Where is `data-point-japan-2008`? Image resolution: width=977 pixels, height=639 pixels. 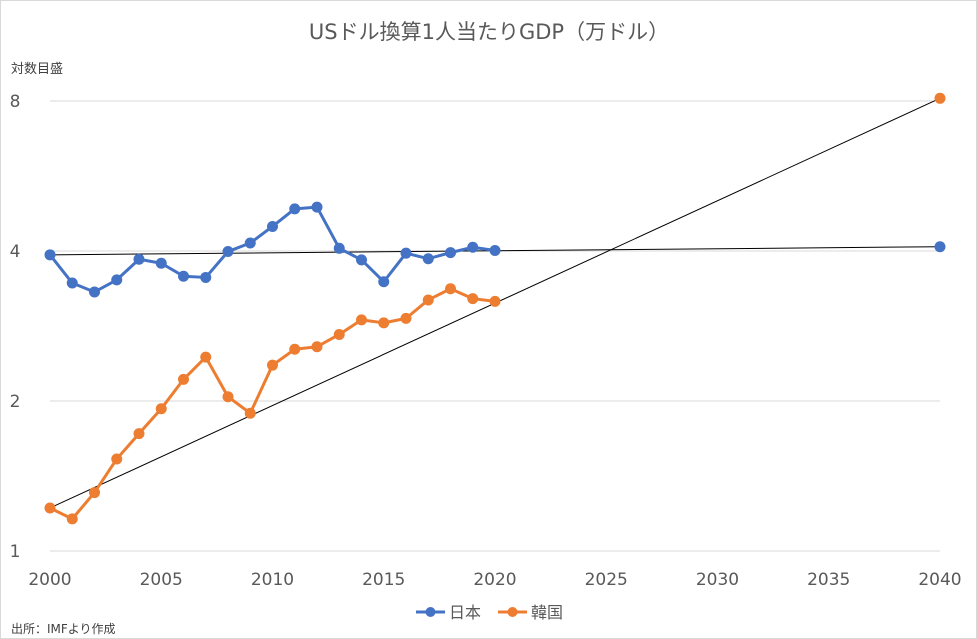 data-point-japan-2008 is located at coordinates (228, 252).